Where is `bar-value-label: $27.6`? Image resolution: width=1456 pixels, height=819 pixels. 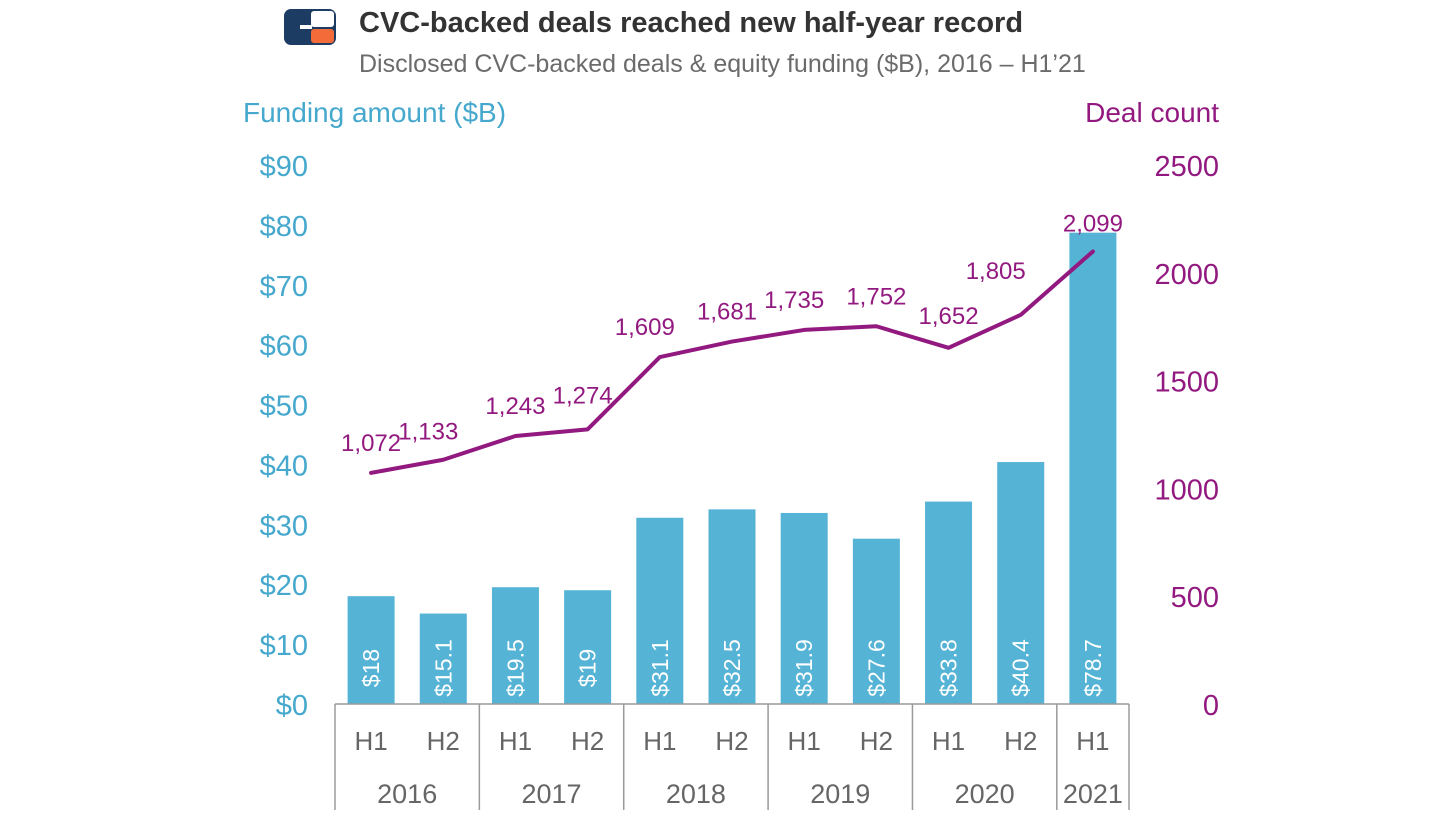 bar-value-label: $27.6 is located at coordinates (876, 668).